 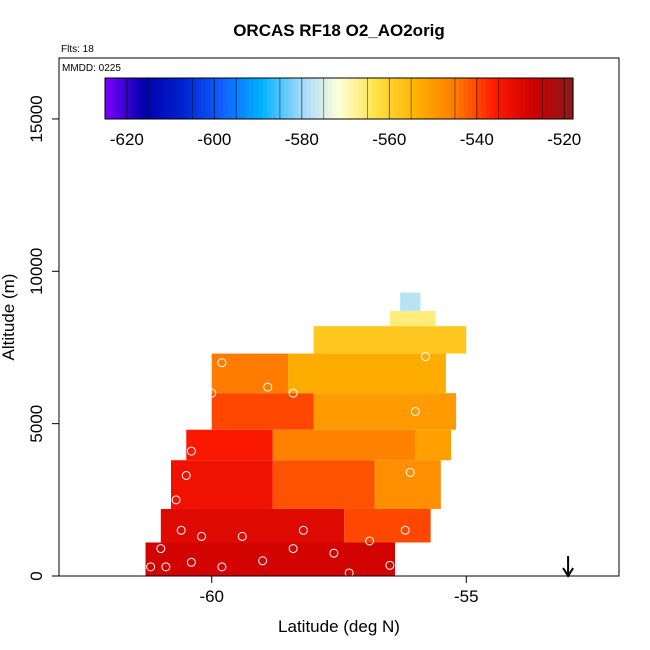 I want to click on x-tick-label: -55, so click(x=466, y=596).